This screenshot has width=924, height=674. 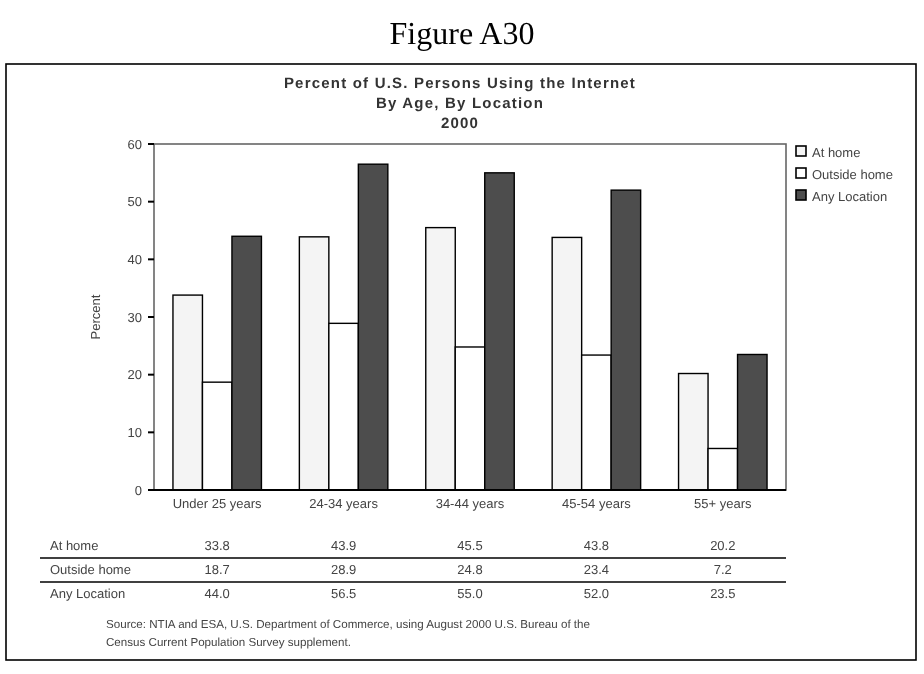 What do you see at coordinates (462, 35) in the screenshot?
I see `chart-title: Figure A30` at bounding box center [462, 35].